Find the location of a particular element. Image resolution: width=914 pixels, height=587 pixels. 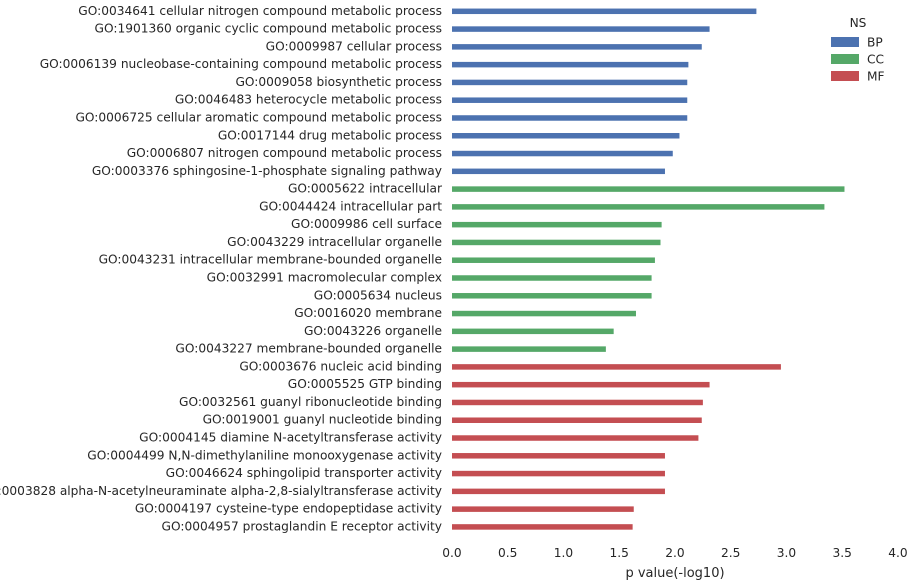

category-label: GO:0032991 macromolecular complex is located at coordinates (324, 278).